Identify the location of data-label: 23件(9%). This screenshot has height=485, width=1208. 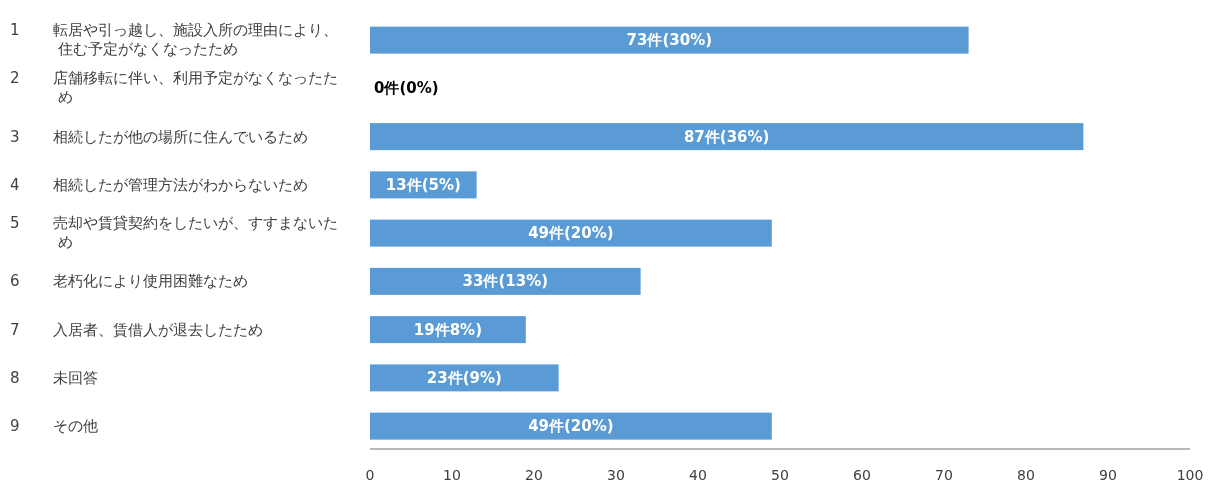
(464, 377).